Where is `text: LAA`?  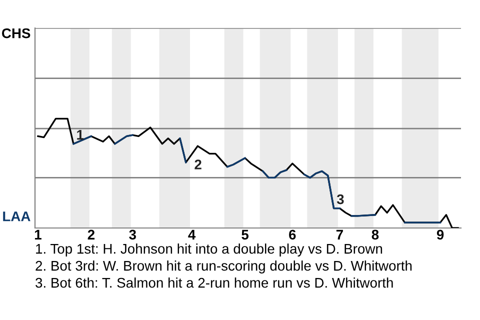
text: LAA is located at coordinates (16, 217).